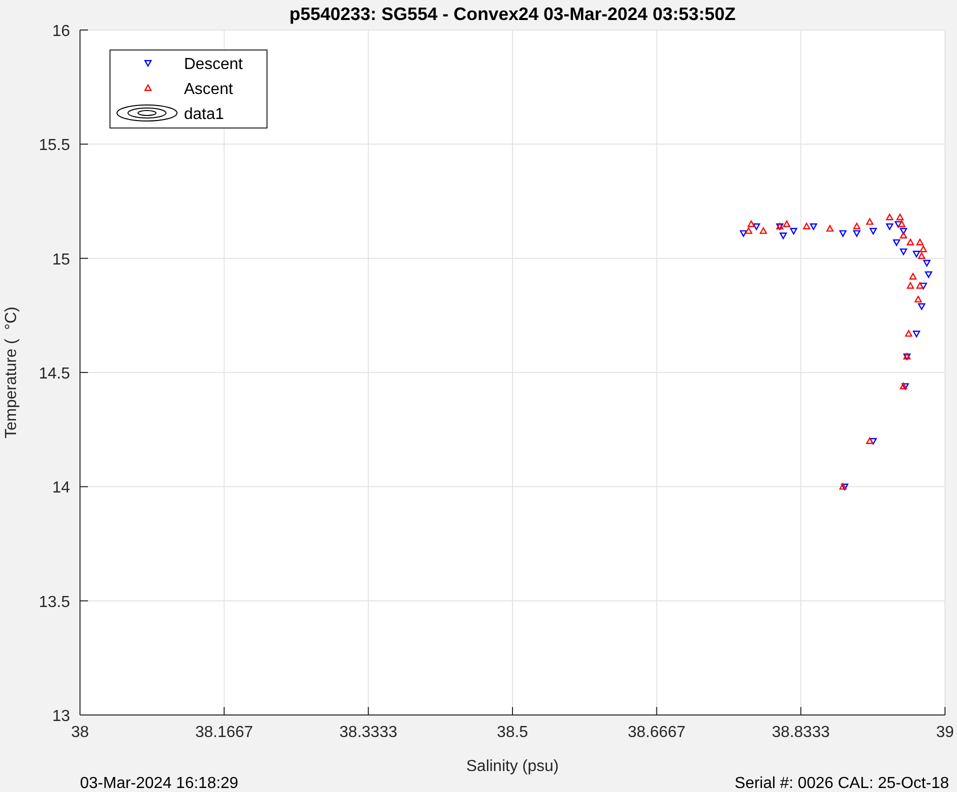 The height and width of the screenshot is (792, 957). Describe the element at coordinates (945, 732) in the screenshot. I see `x-tick-label: 39` at that location.